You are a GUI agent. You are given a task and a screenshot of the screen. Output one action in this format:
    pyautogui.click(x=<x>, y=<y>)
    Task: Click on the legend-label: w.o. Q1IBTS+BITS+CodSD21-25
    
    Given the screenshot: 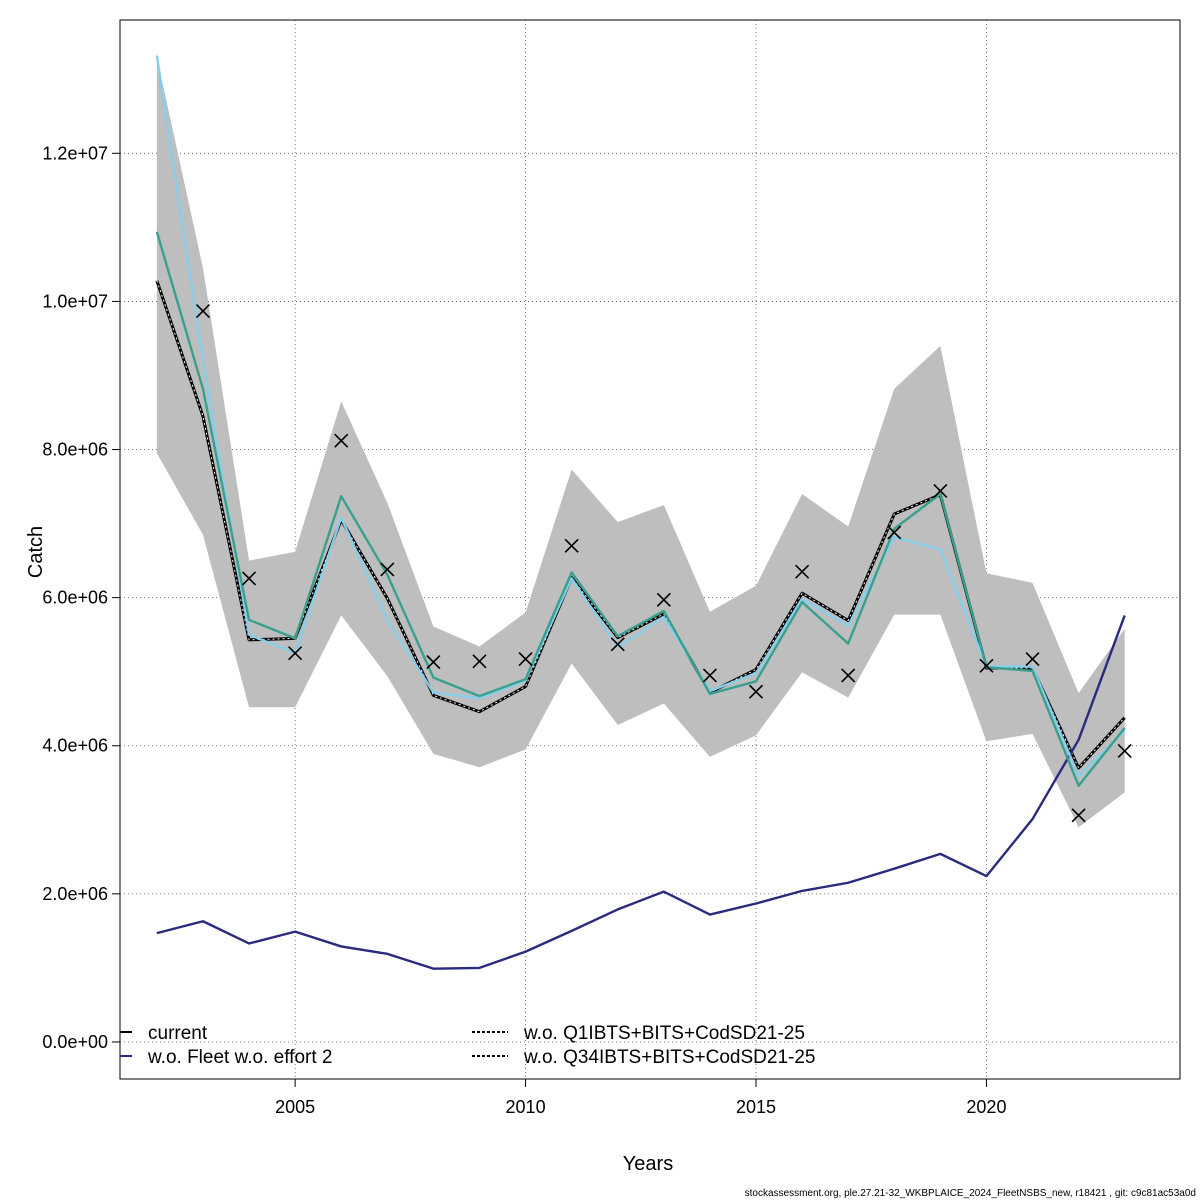 What is the action you would take?
    pyautogui.click(x=664, y=1033)
    